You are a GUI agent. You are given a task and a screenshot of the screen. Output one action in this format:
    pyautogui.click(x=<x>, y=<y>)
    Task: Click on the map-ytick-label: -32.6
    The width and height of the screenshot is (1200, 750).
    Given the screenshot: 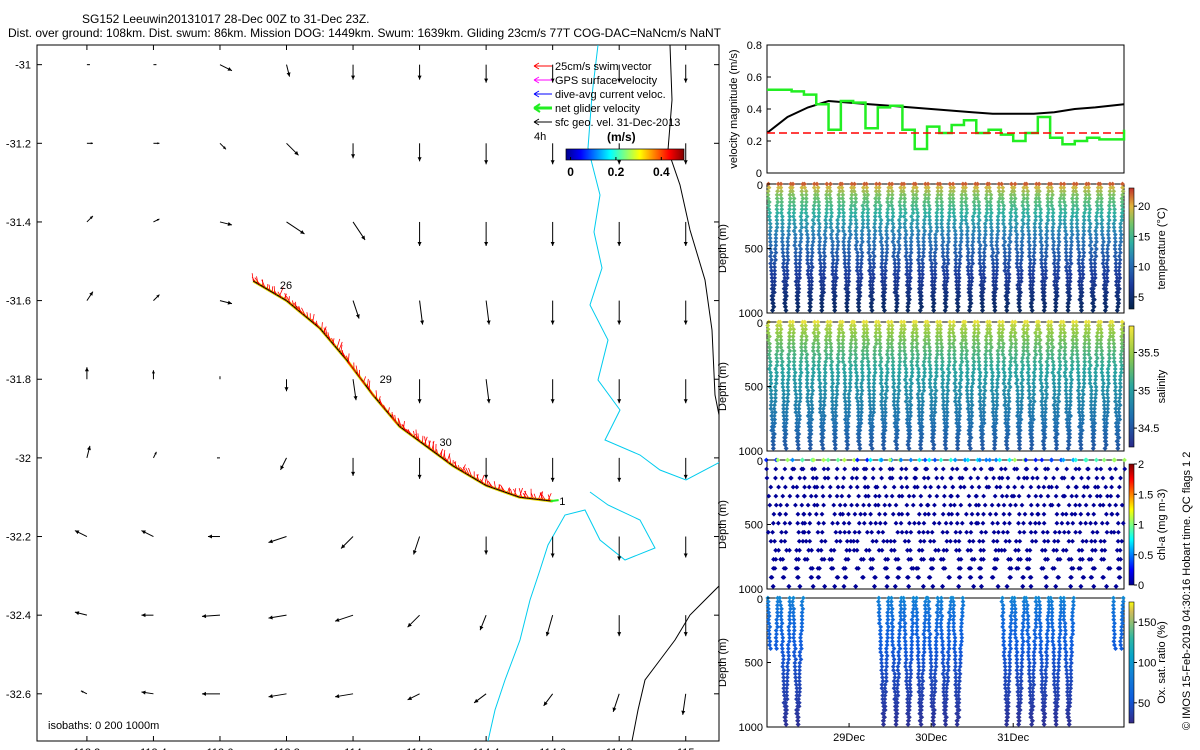 What is the action you would take?
    pyautogui.click(x=18, y=695)
    